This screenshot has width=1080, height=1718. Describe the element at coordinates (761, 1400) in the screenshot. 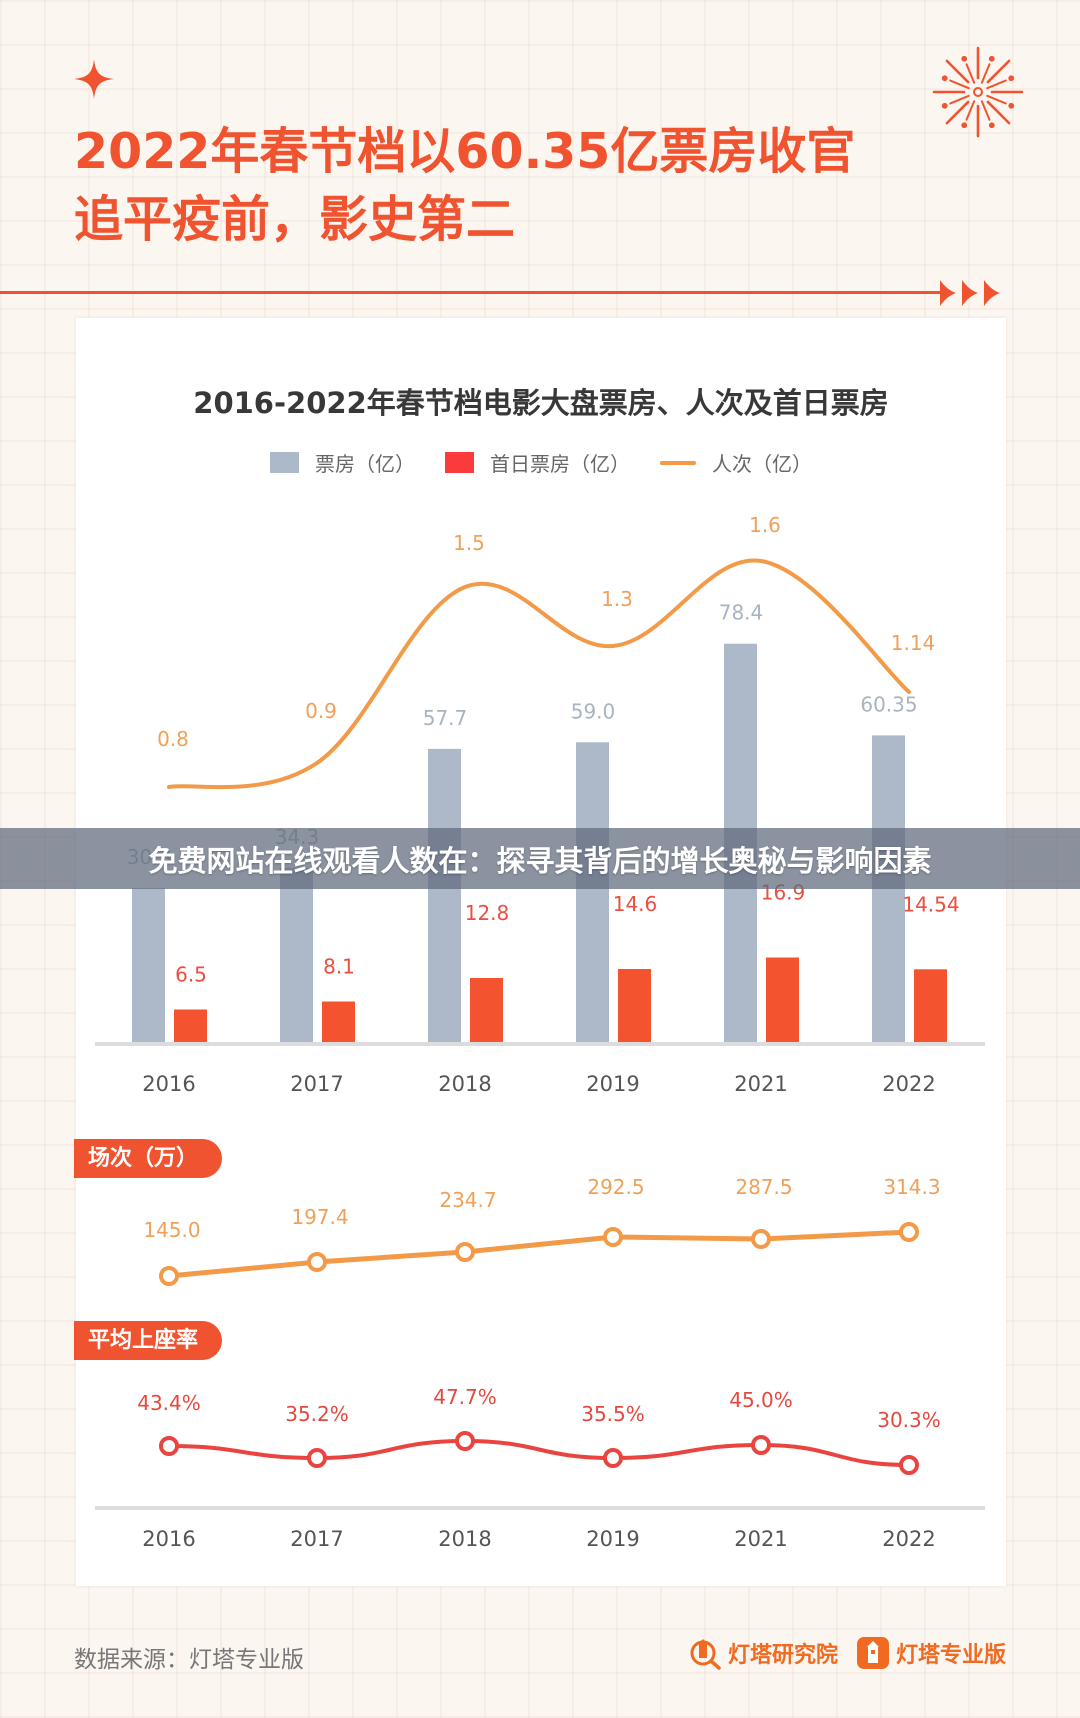

I see `svg-text: 45.0%` at that location.